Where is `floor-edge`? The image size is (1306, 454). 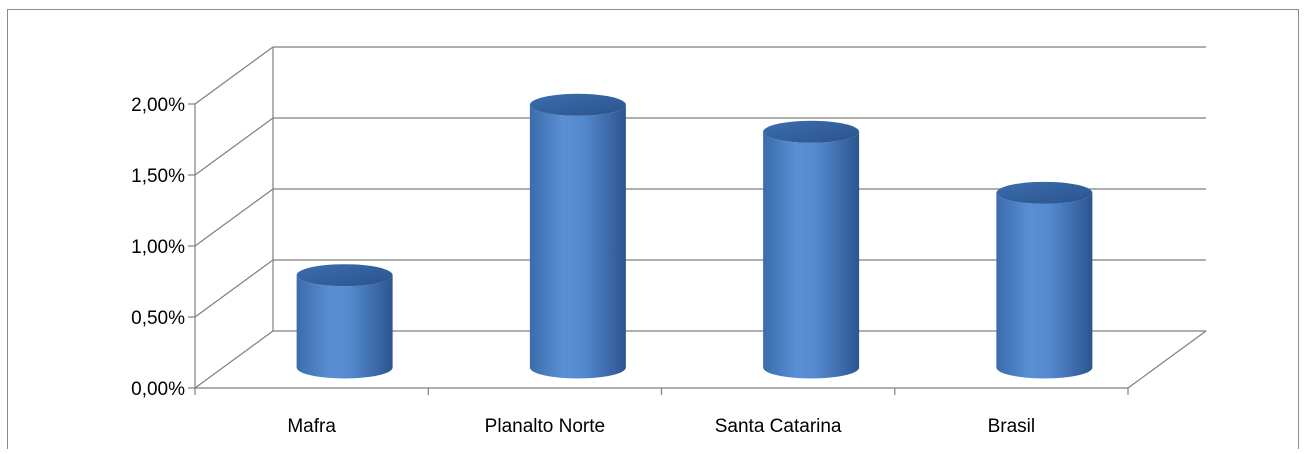 floor-edge is located at coordinates (1167, 359).